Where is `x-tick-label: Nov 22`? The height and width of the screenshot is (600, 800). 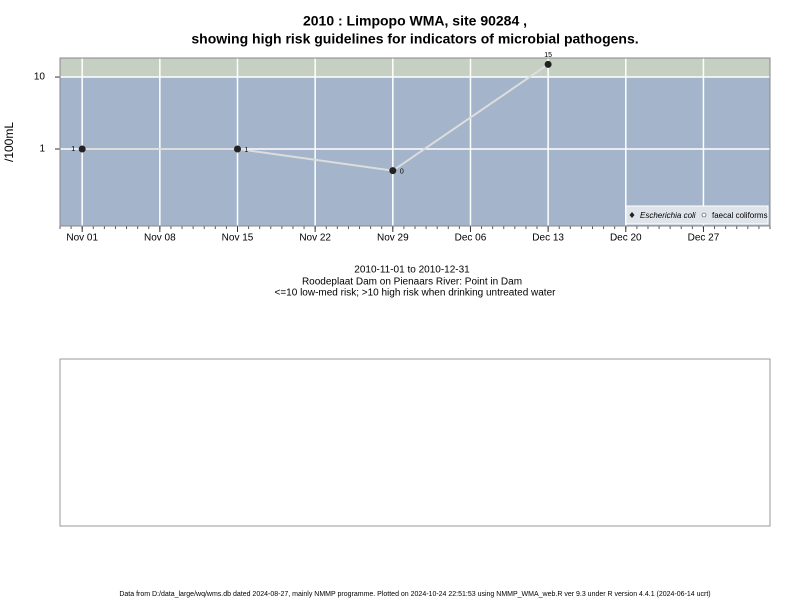
x-tick-label: Nov 22 is located at coordinates (315, 238).